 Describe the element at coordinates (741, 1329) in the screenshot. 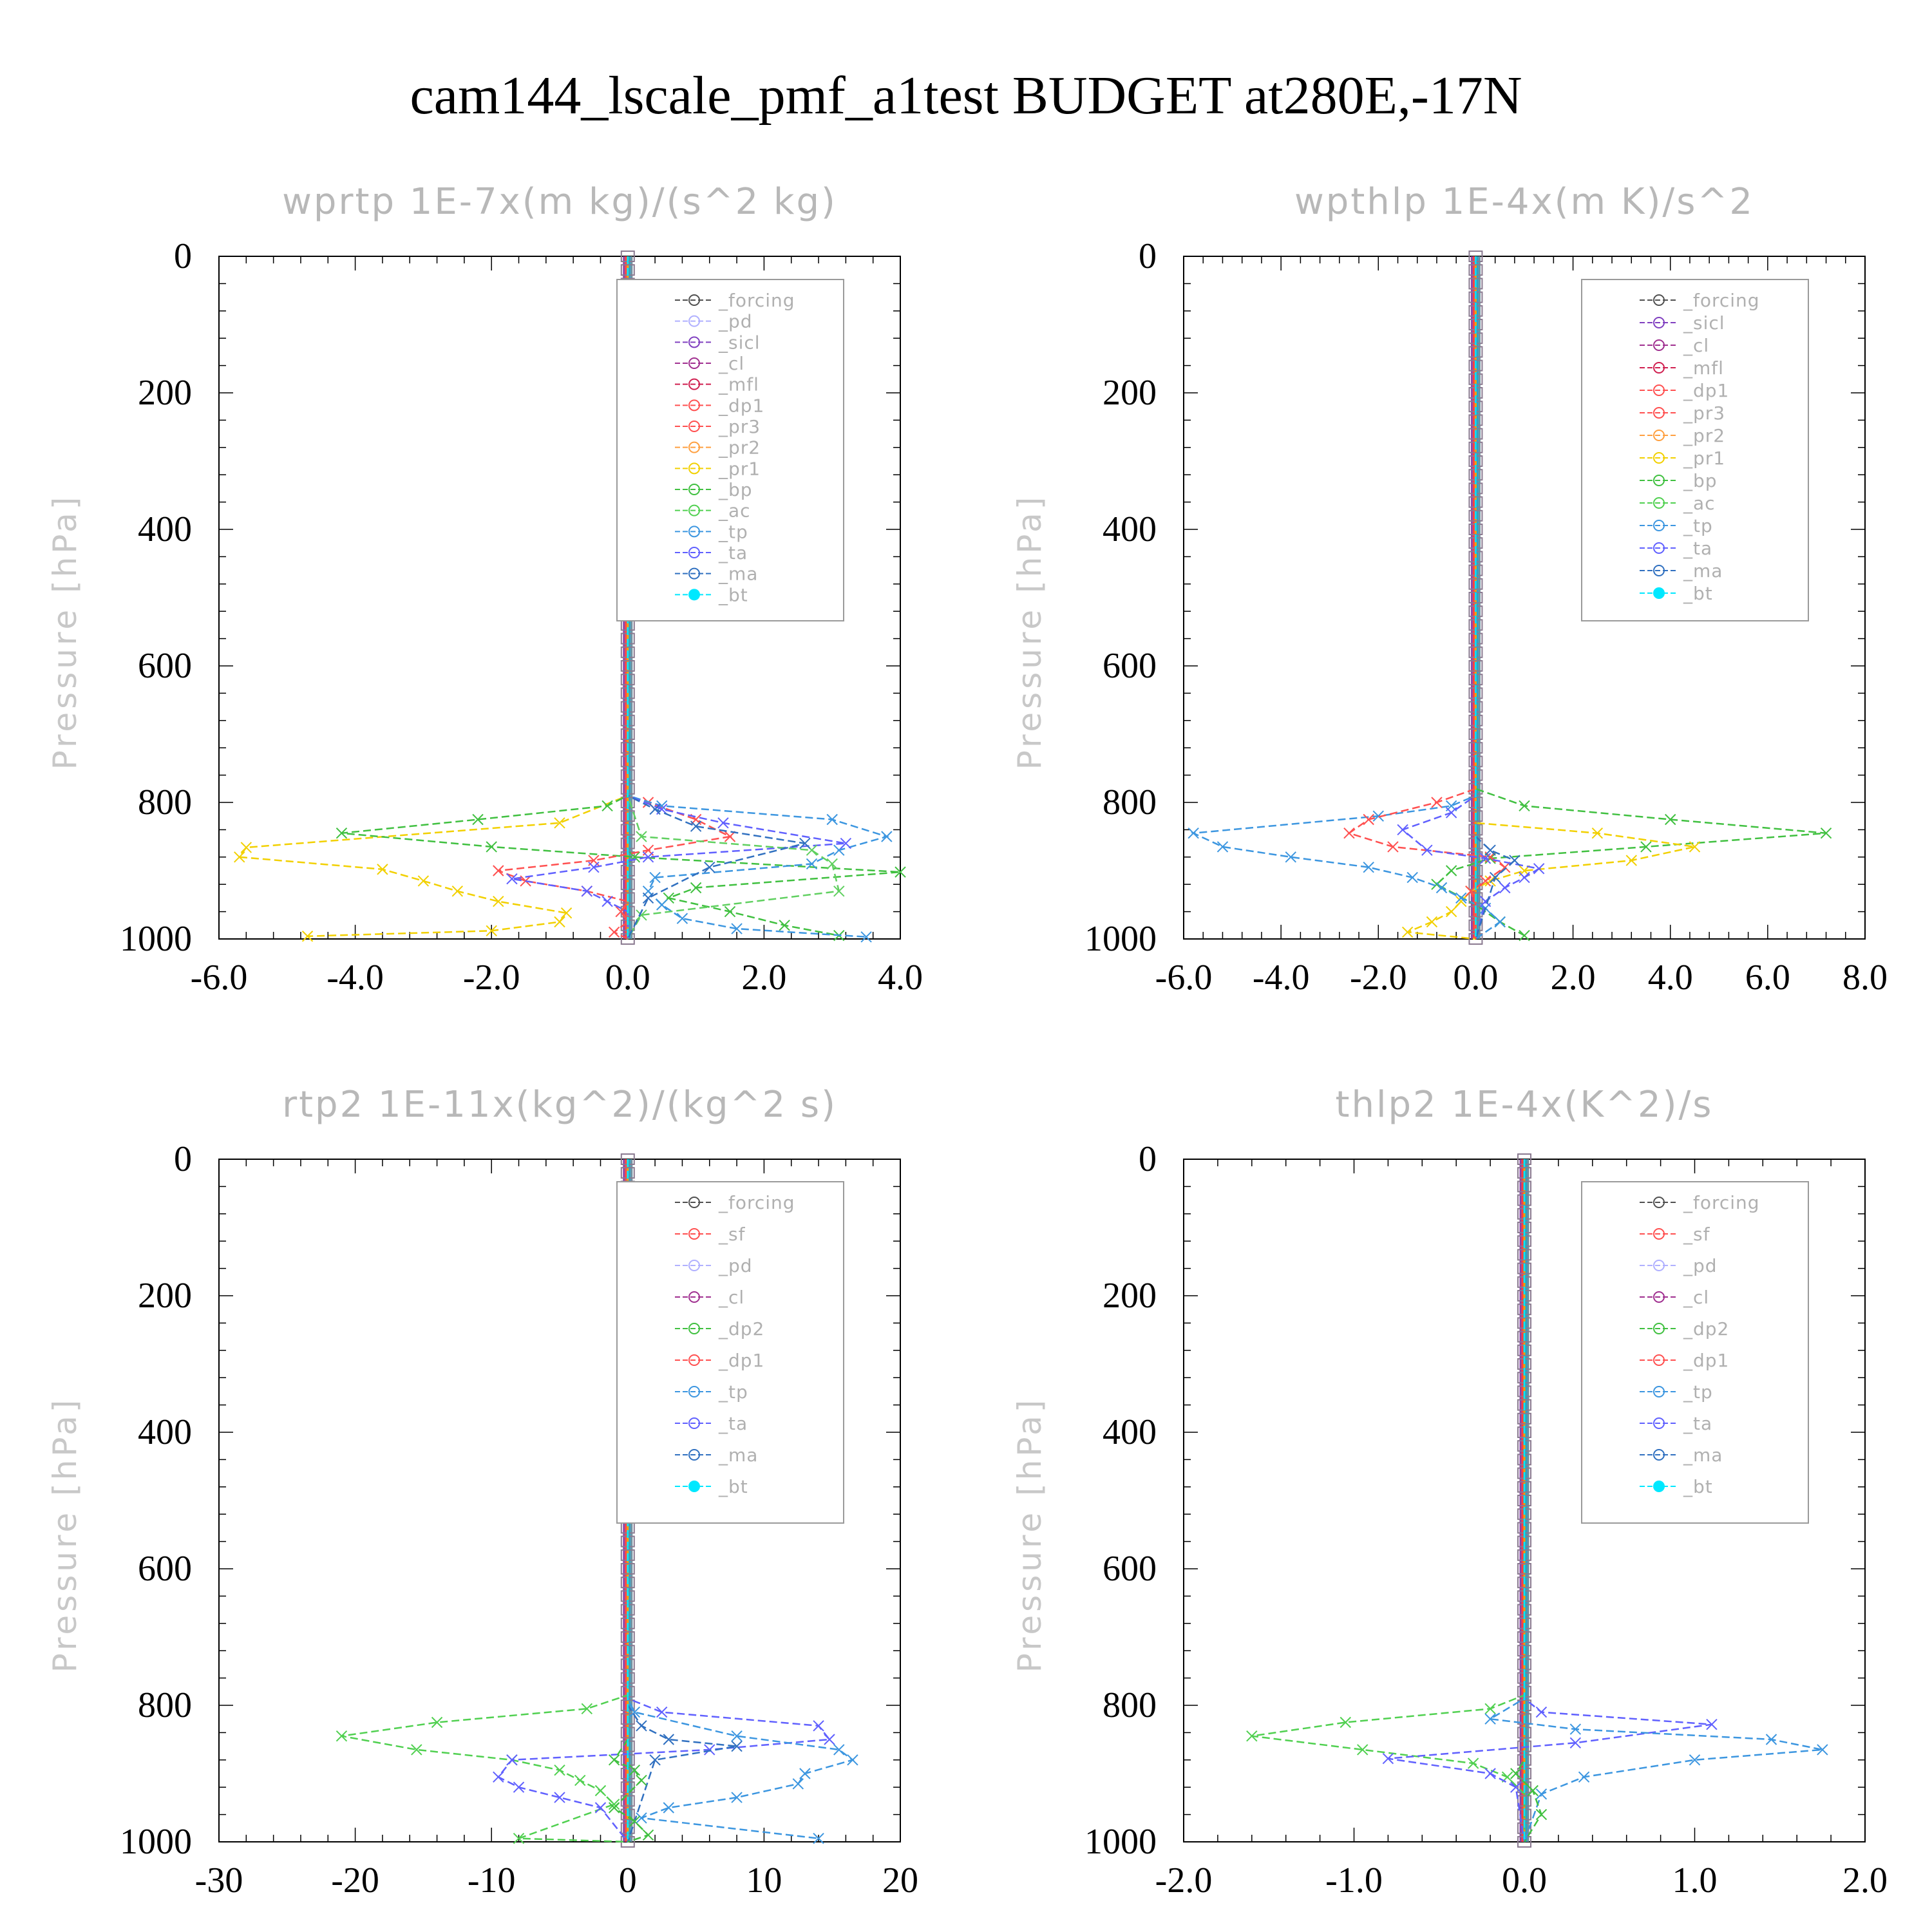

I see `legend-label: _dp2` at that location.